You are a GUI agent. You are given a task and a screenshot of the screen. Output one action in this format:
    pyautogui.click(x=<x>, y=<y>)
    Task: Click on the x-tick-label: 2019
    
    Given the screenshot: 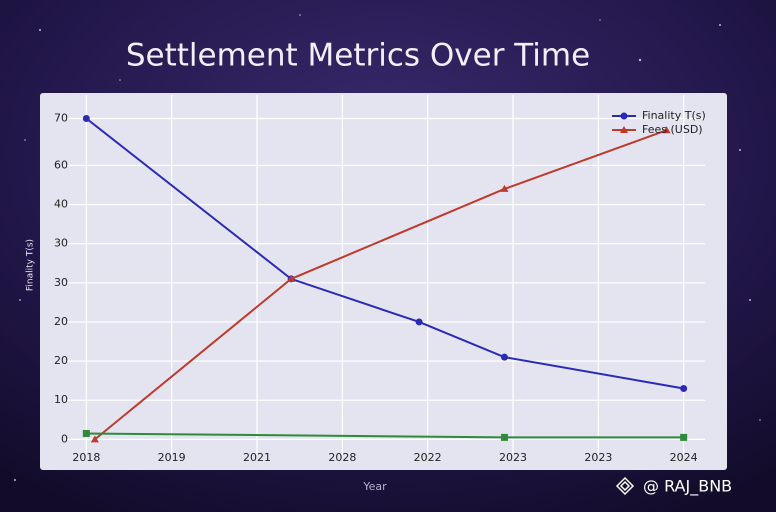 What is the action you would take?
    pyautogui.click(x=172, y=457)
    